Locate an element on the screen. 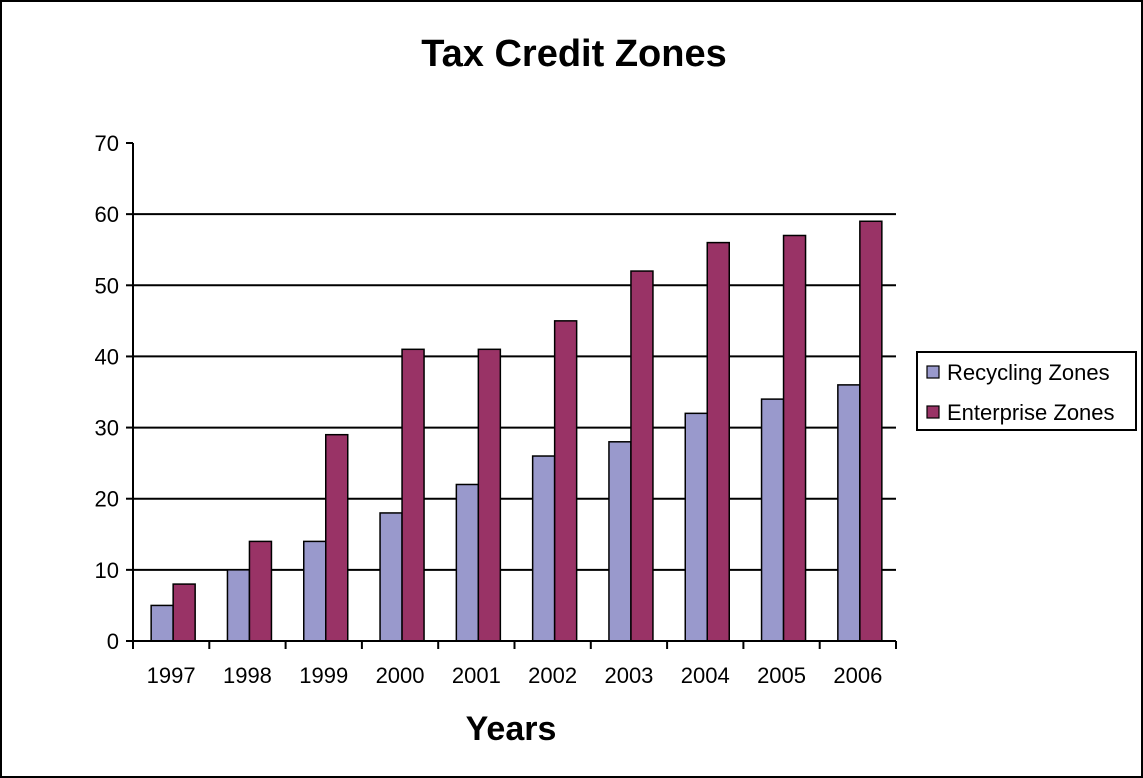 The height and width of the screenshot is (778, 1143). bar-enterprise-zones-2004 is located at coordinates (718, 441).